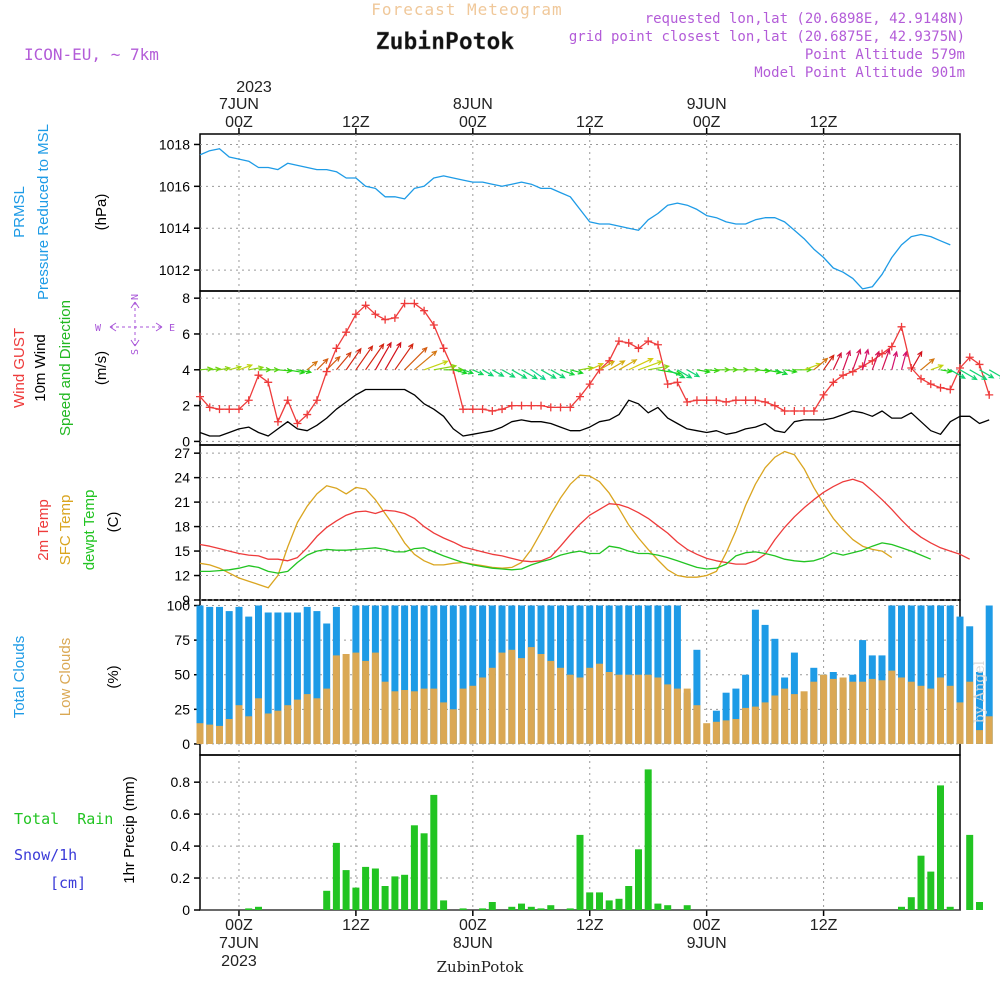 The height and width of the screenshot is (1000, 1000). What do you see at coordinates (65, 530) in the screenshot?
I see `temp-sfc-label: SFC Temp` at bounding box center [65, 530].